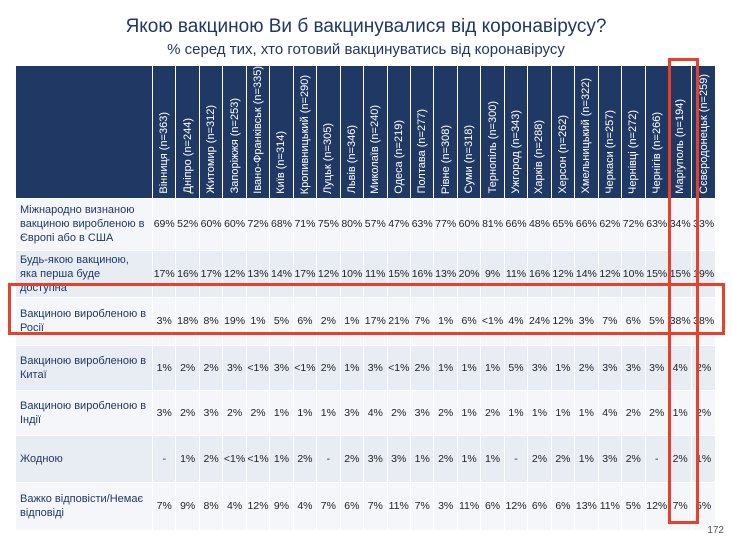 The image size is (732, 540). Describe the element at coordinates (328, 158) in the screenshot. I see `column-header-text: Луцьк (n=305)` at that location.